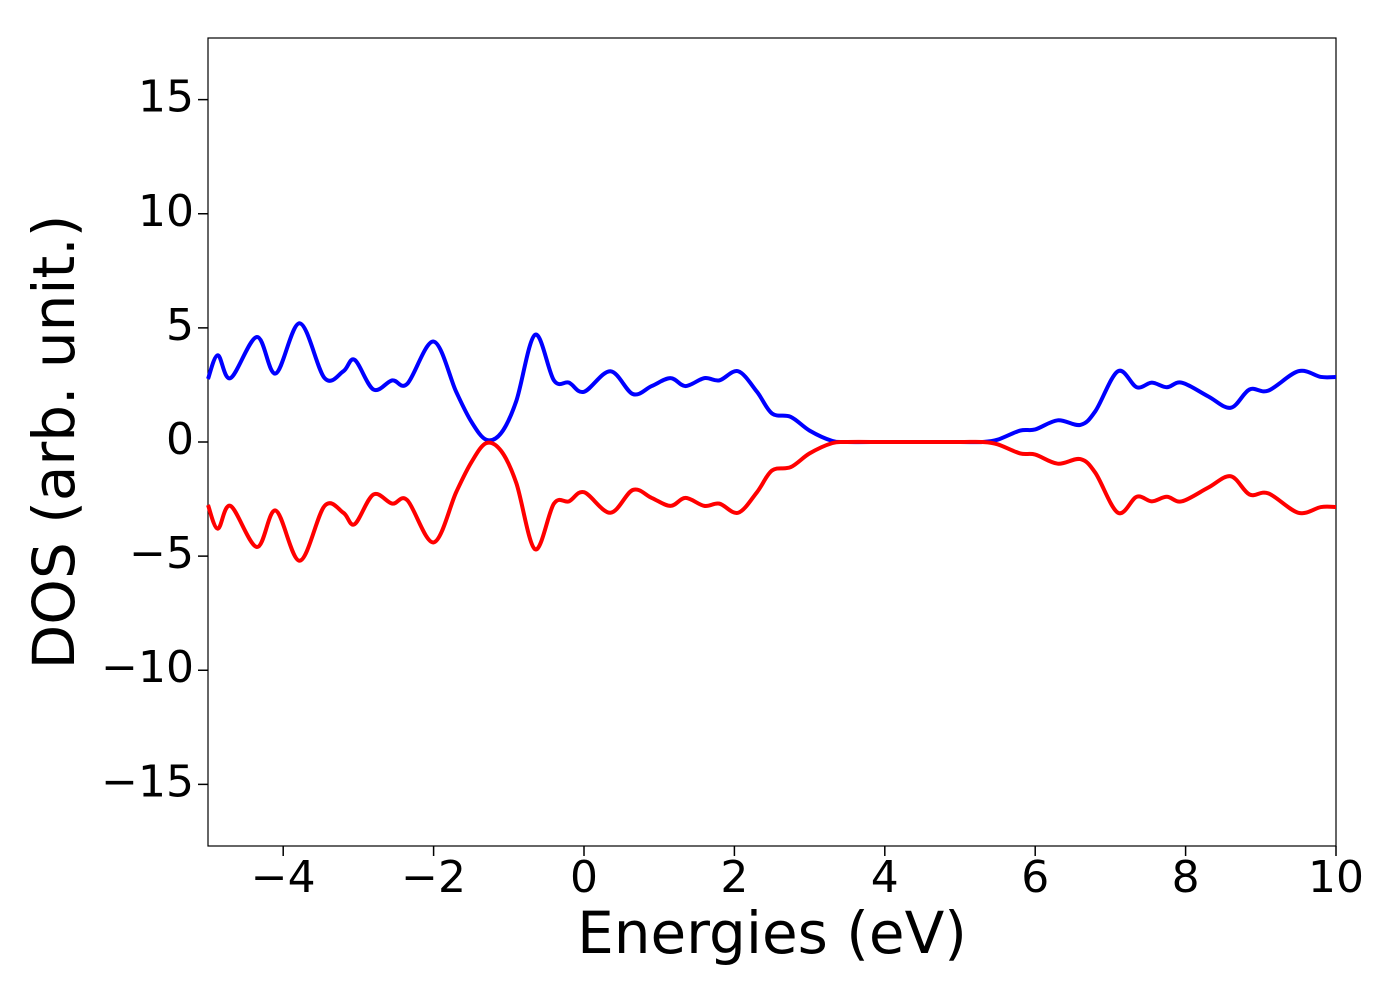  What do you see at coordinates (772, 933) in the screenshot?
I see `x-axis-label: Energies (eV)` at bounding box center [772, 933].